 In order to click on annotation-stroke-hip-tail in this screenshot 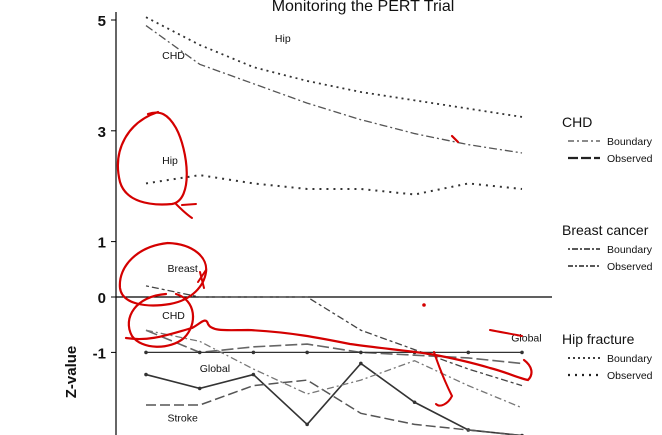, I will do `click(186, 211)`.